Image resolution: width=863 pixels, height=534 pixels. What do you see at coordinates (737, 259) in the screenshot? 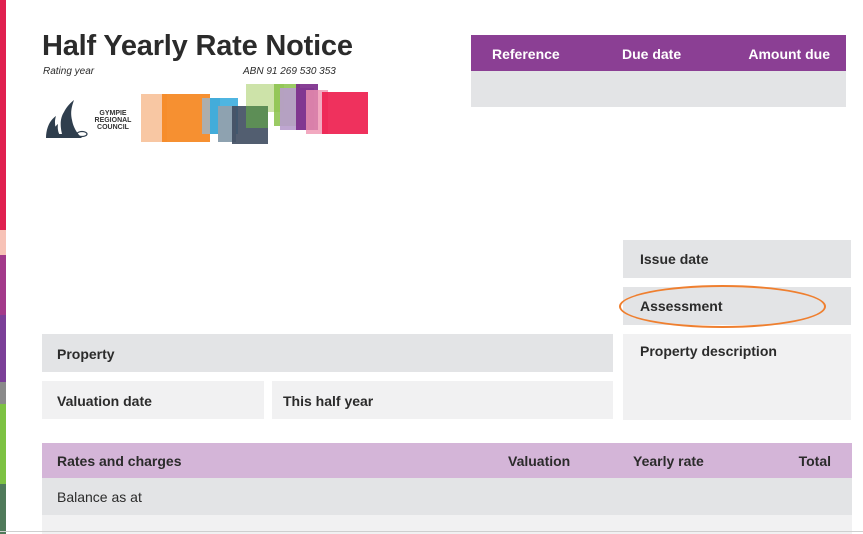
I see `issue-date-box: Issue date` at bounding box center [737, 259].